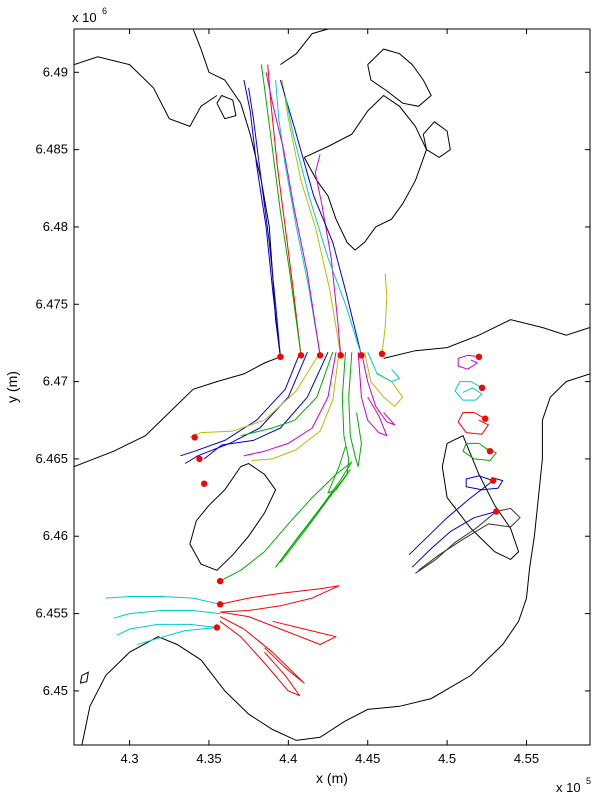  Describe the element at coordinates (55, 226) in the screenshot. I see `y-tick-label-6: 6.48` at that location.